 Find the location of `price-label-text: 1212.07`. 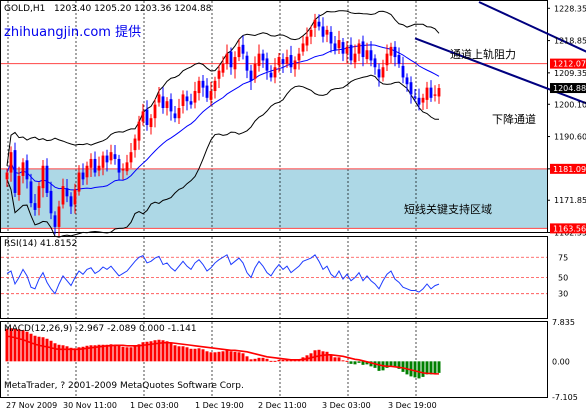

price-label-text: 1212.07 is located at coordinates (569, 64).